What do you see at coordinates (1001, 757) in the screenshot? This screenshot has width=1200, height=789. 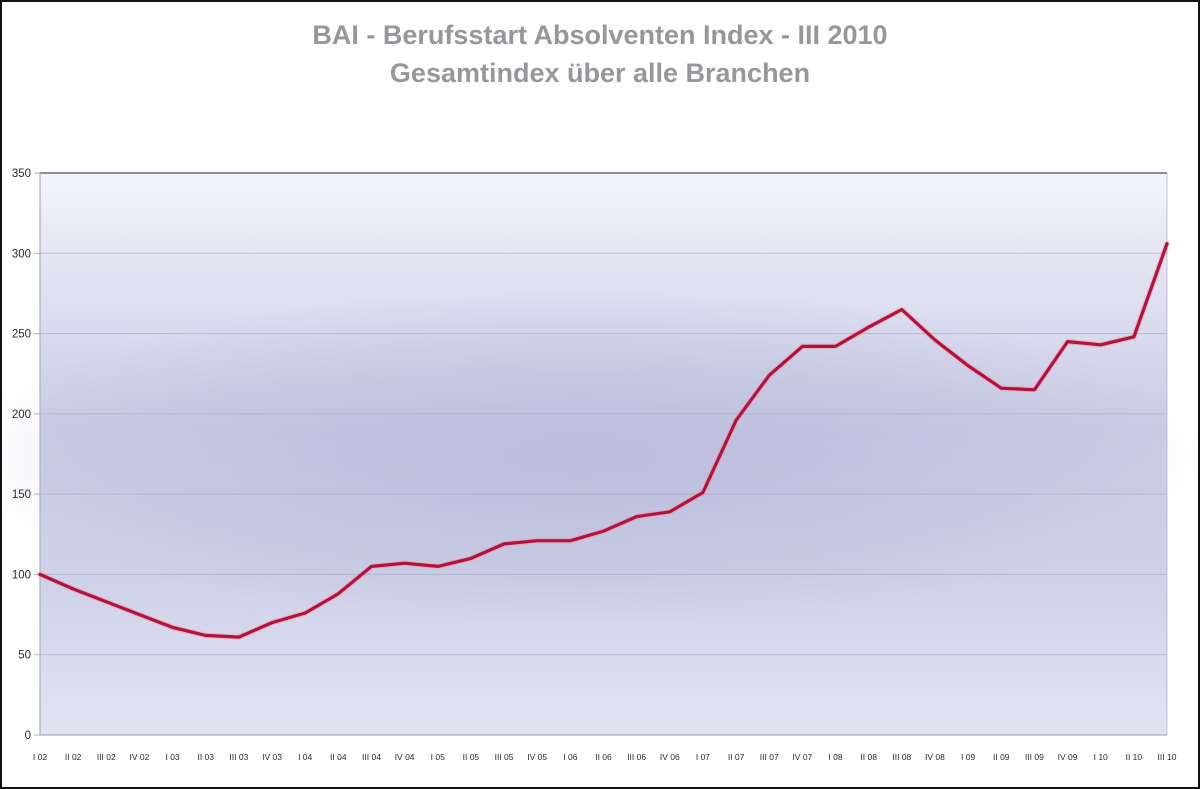 I see `svg-text: II 09` at bounding box center [1001, 757].